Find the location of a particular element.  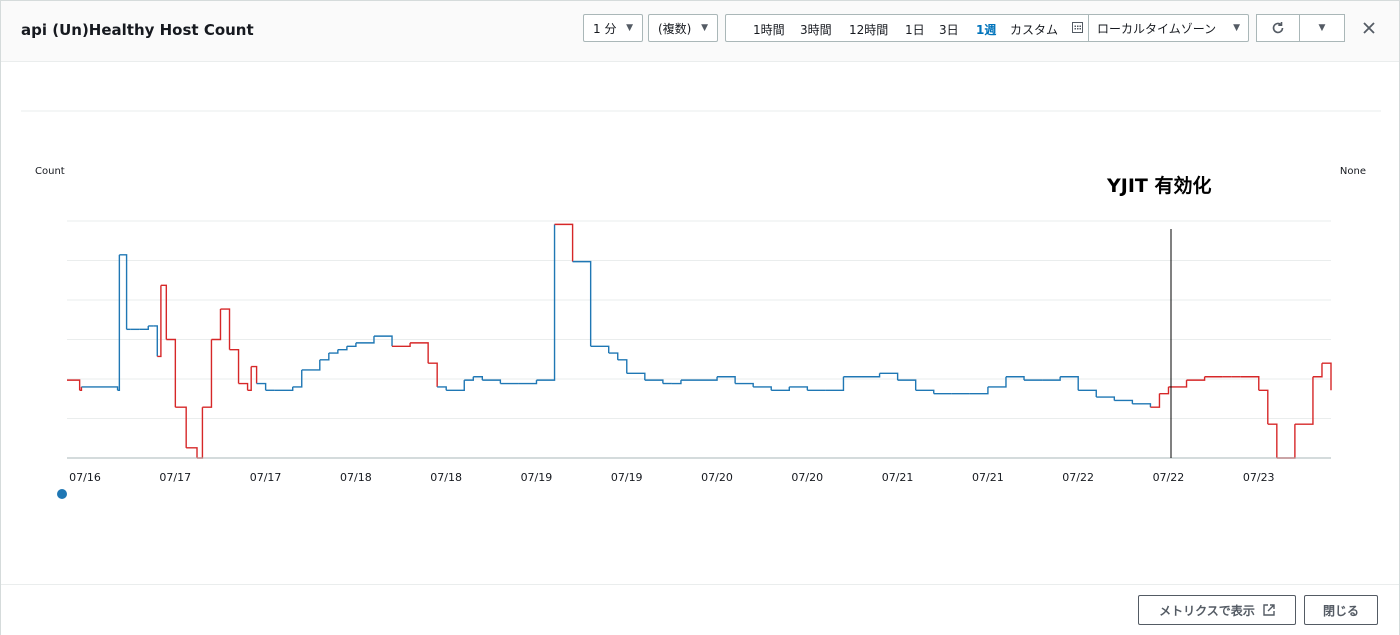

modal-footer: メトリクスで表示 閉じる is located at coordinates (700, 609).